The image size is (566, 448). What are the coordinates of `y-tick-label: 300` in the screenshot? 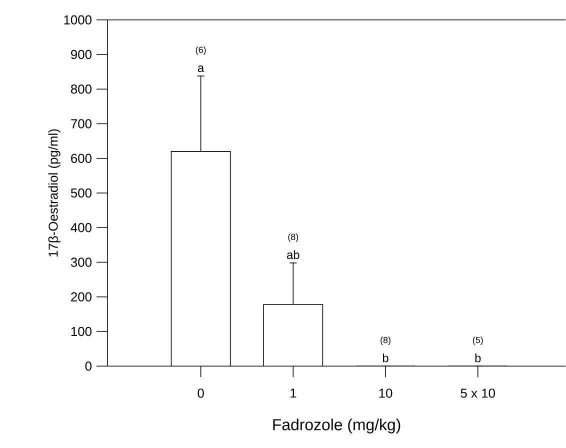 It's located at (81, 262).